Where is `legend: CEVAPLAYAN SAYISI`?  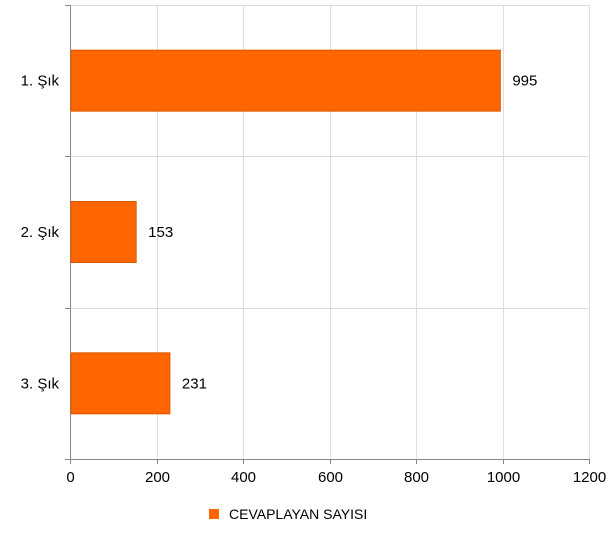
legend: CEVAPLAYAN SAYISI is located at coordinates (288, 514).